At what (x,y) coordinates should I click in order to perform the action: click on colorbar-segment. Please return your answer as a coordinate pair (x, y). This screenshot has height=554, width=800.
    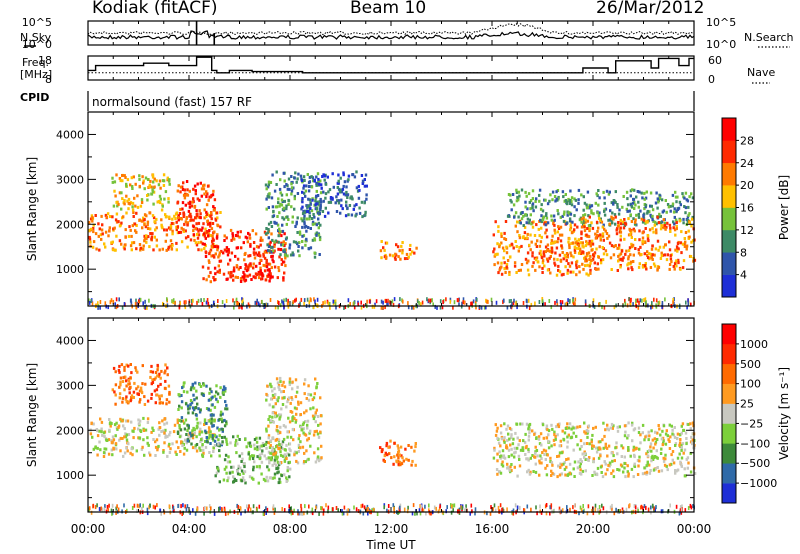
    Looking at the image, I should click on (729, 263).